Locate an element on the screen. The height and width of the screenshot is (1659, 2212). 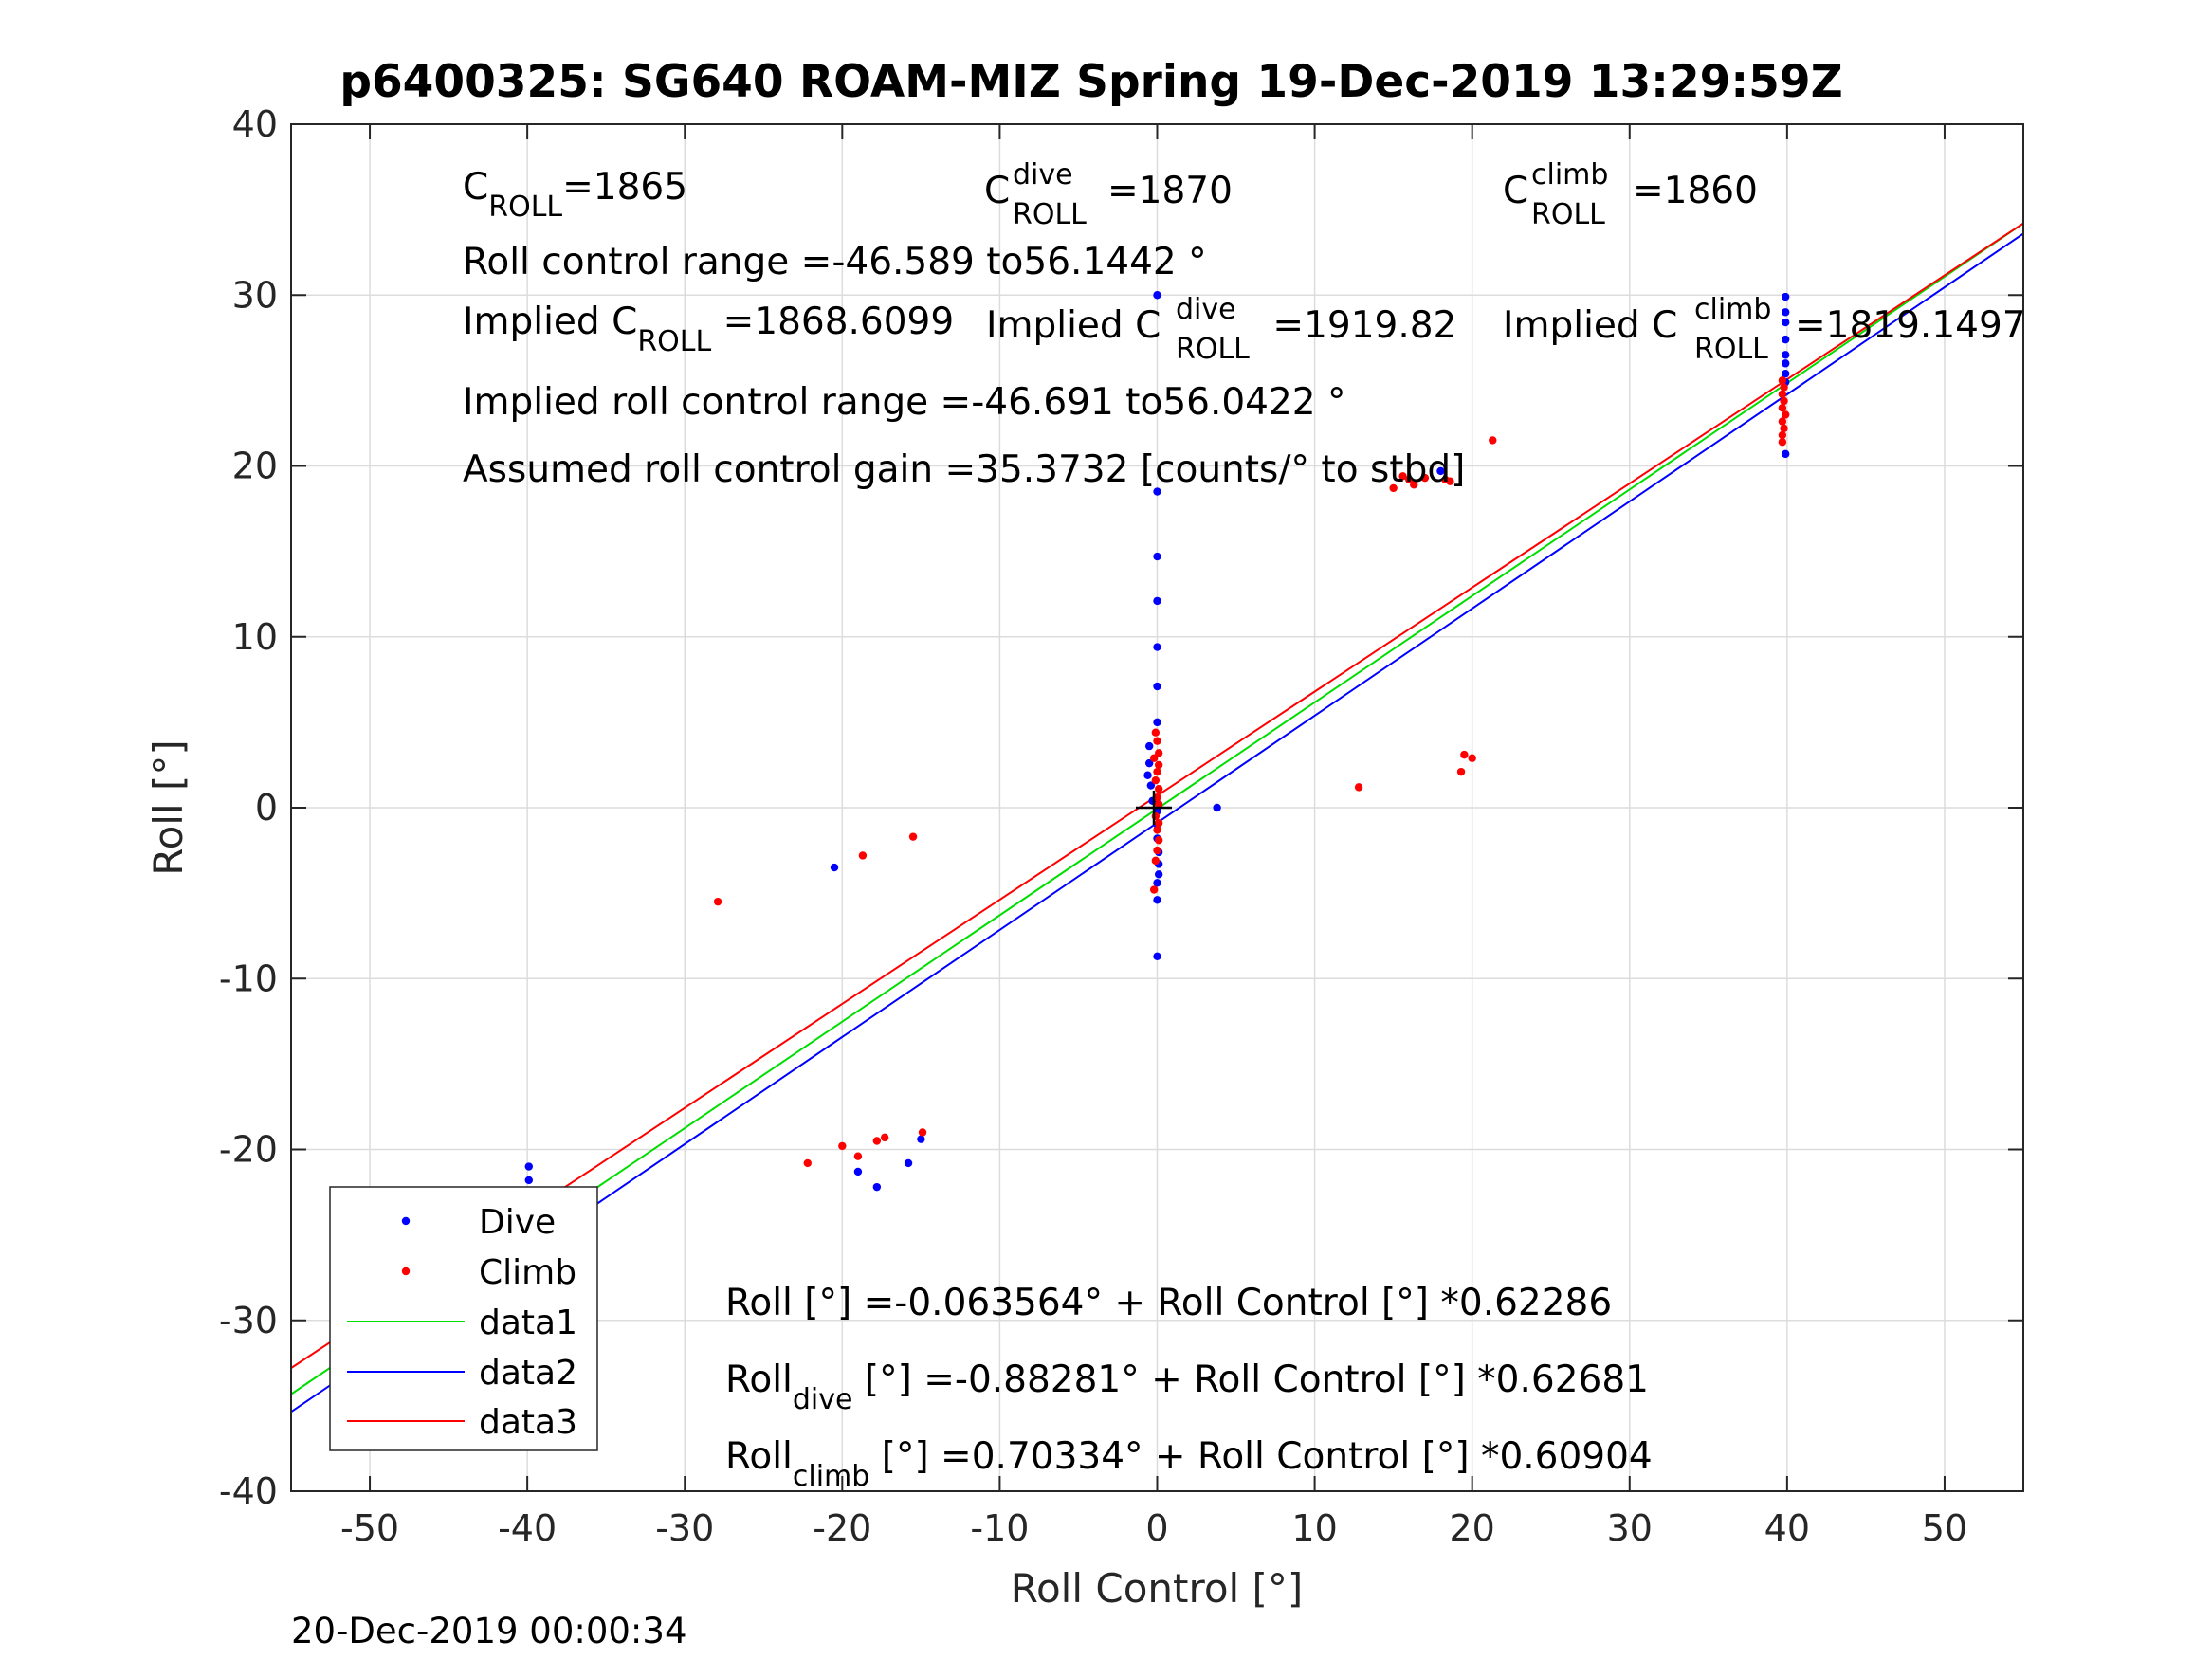
y-tick-label: -10 is located at coordinates (248, 978).